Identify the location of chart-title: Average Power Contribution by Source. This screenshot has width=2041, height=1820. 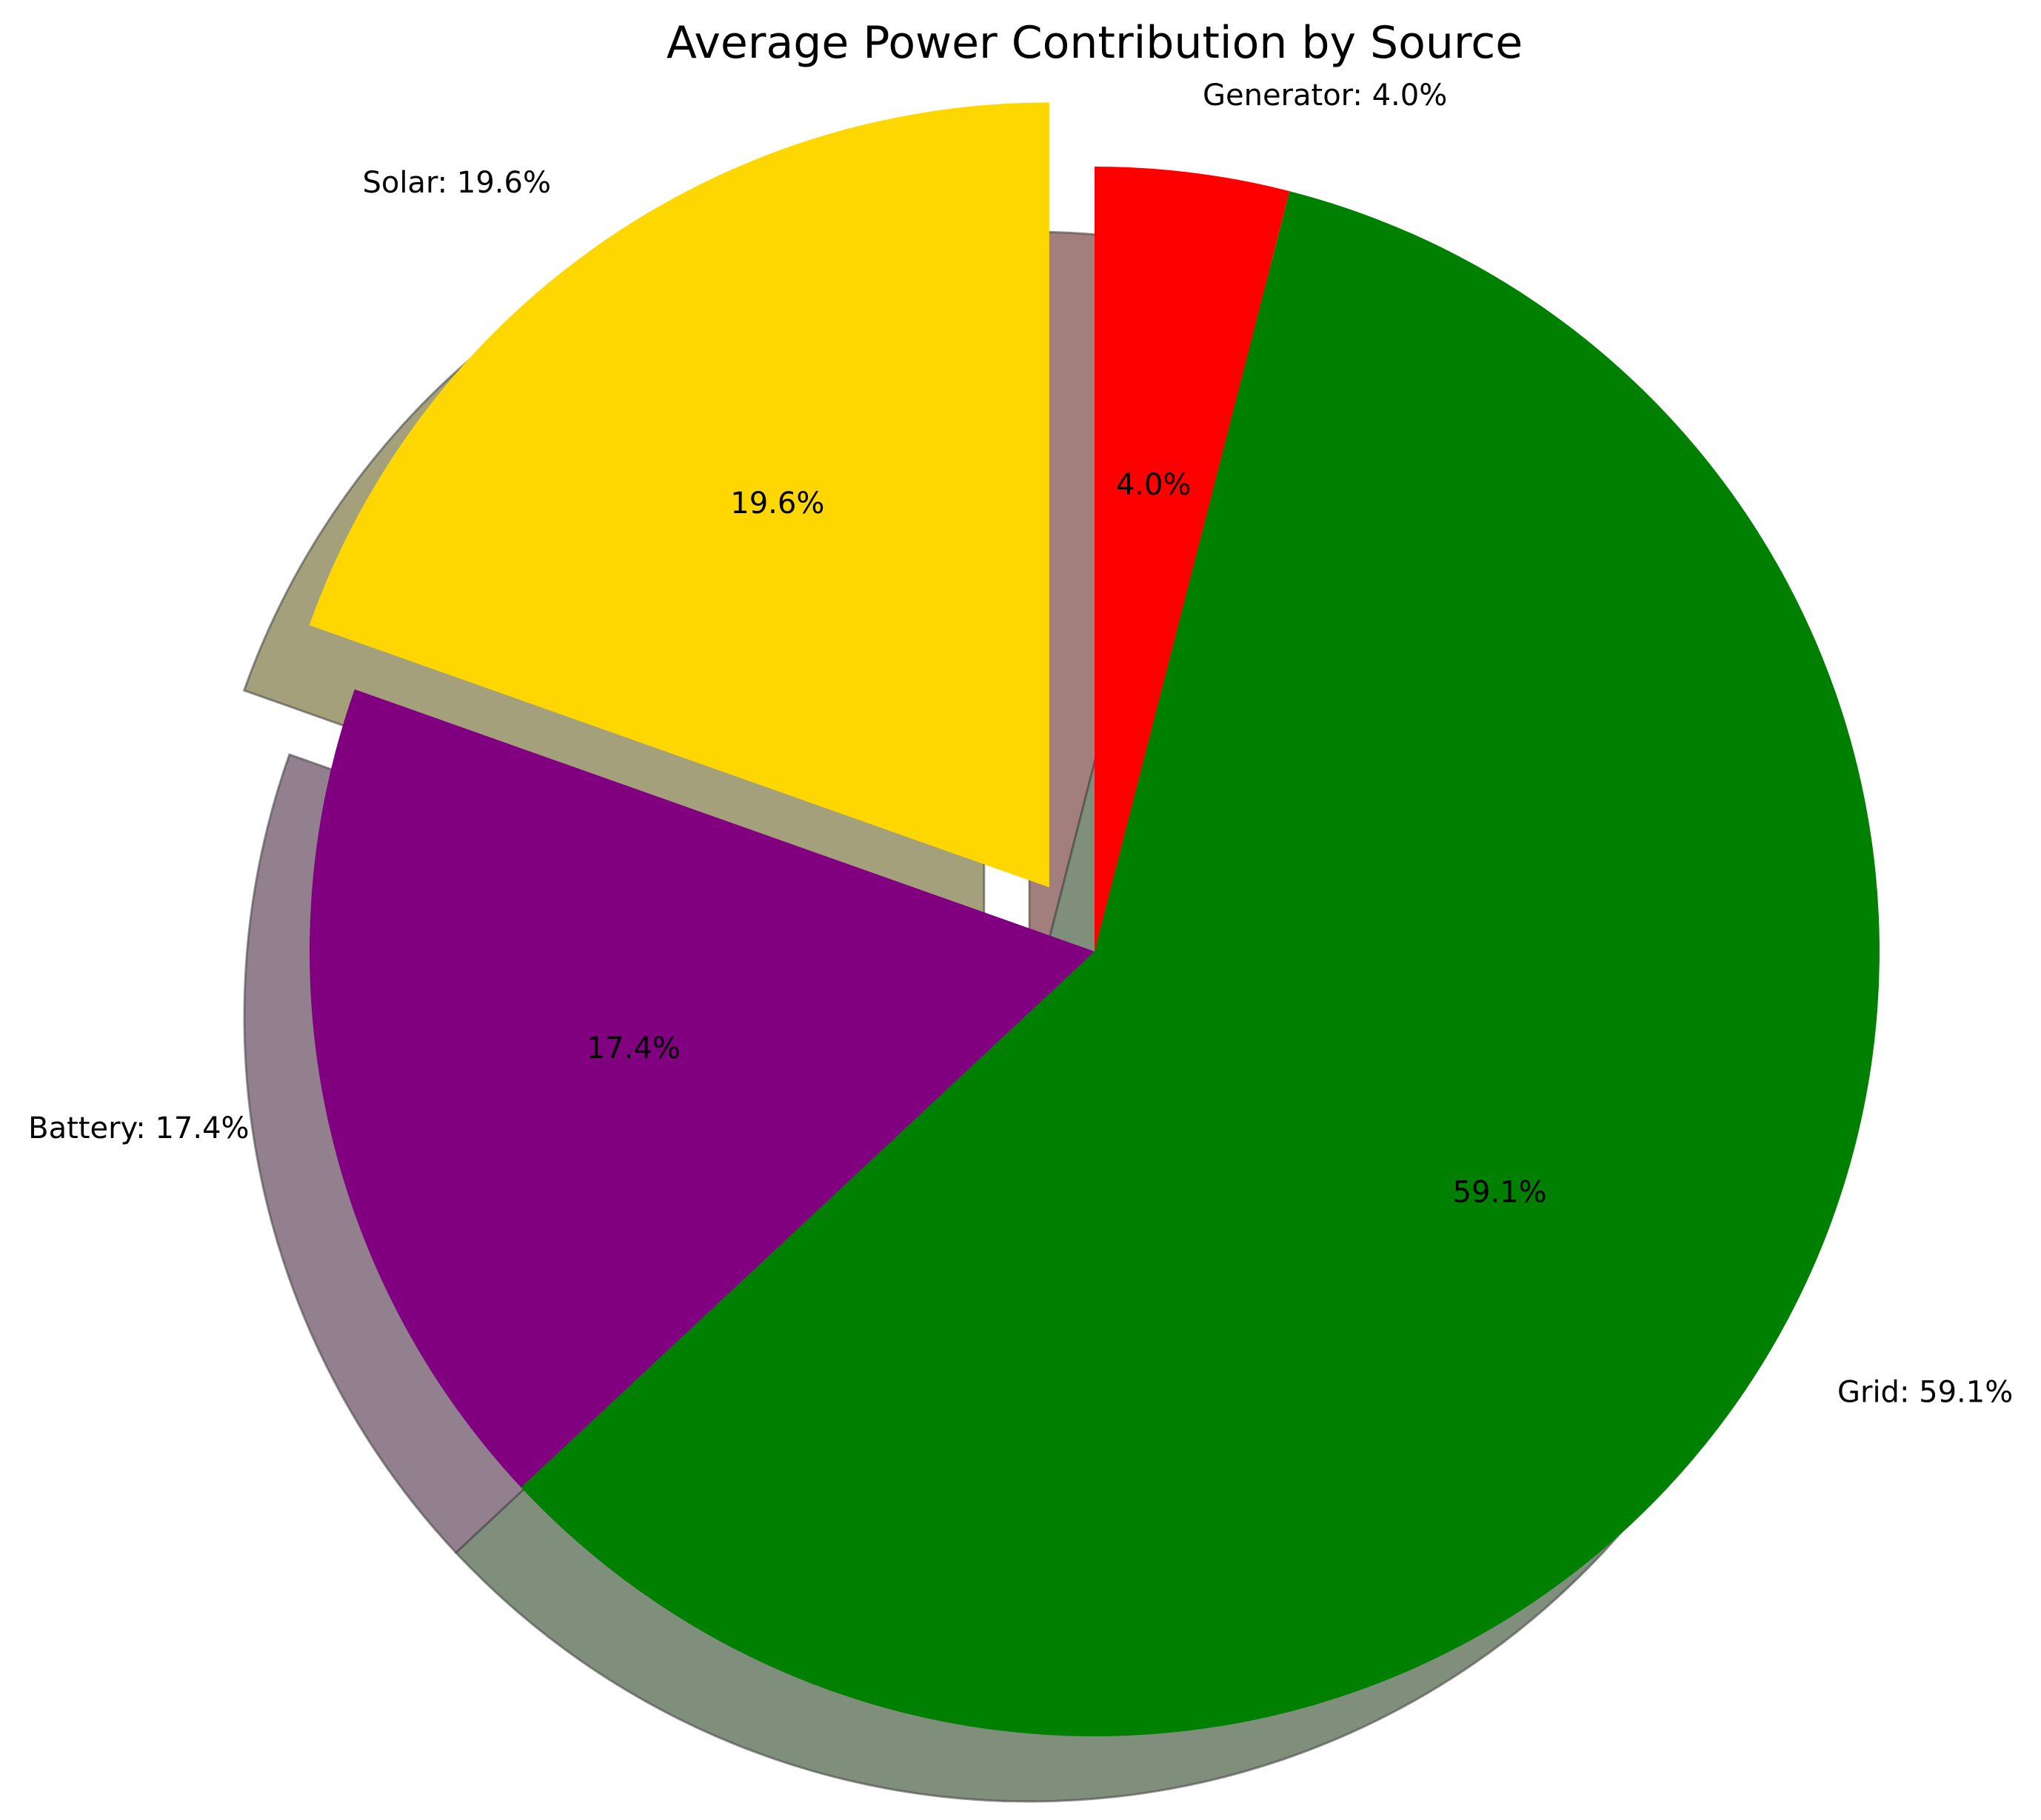
(1095, 43).